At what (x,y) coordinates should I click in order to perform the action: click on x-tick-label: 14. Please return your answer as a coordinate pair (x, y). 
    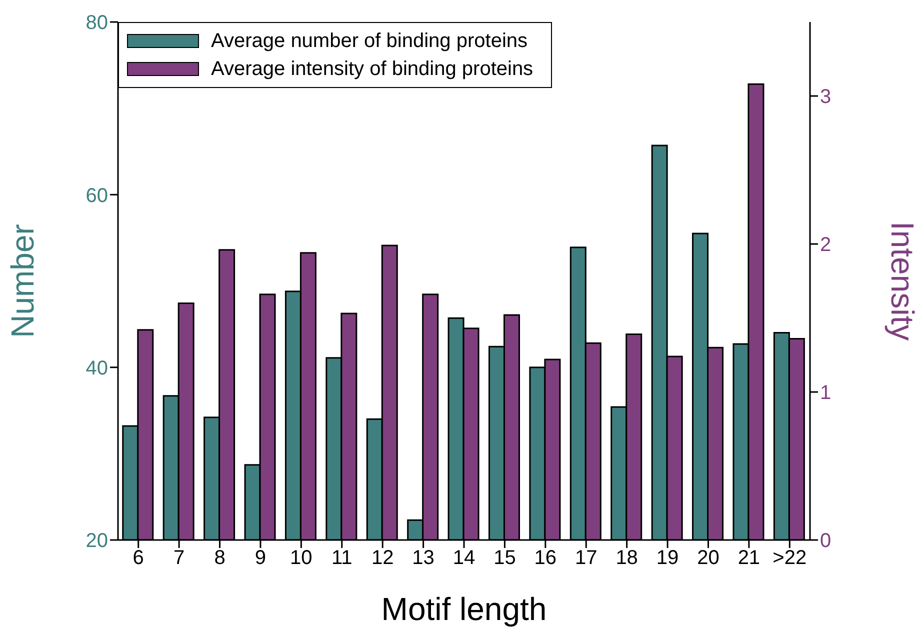
    Looking at the image, I should click on (464, 558).